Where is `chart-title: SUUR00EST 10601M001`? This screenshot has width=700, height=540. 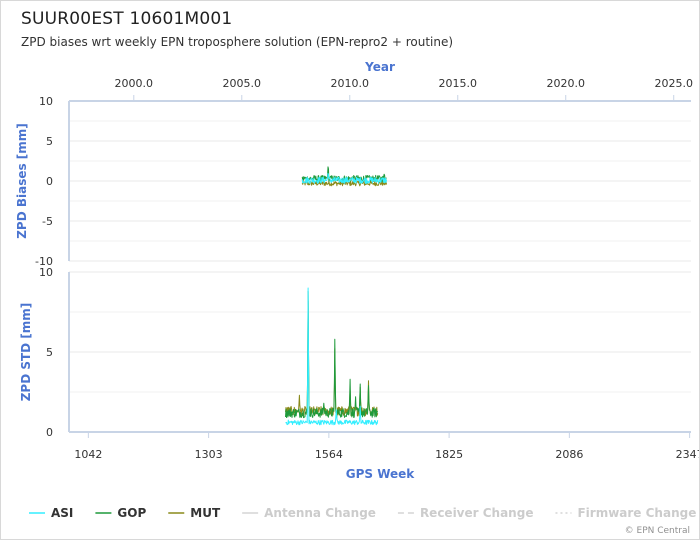 chart-title: SUUR00EST 10601M001 is located at coordinates (127, 19).